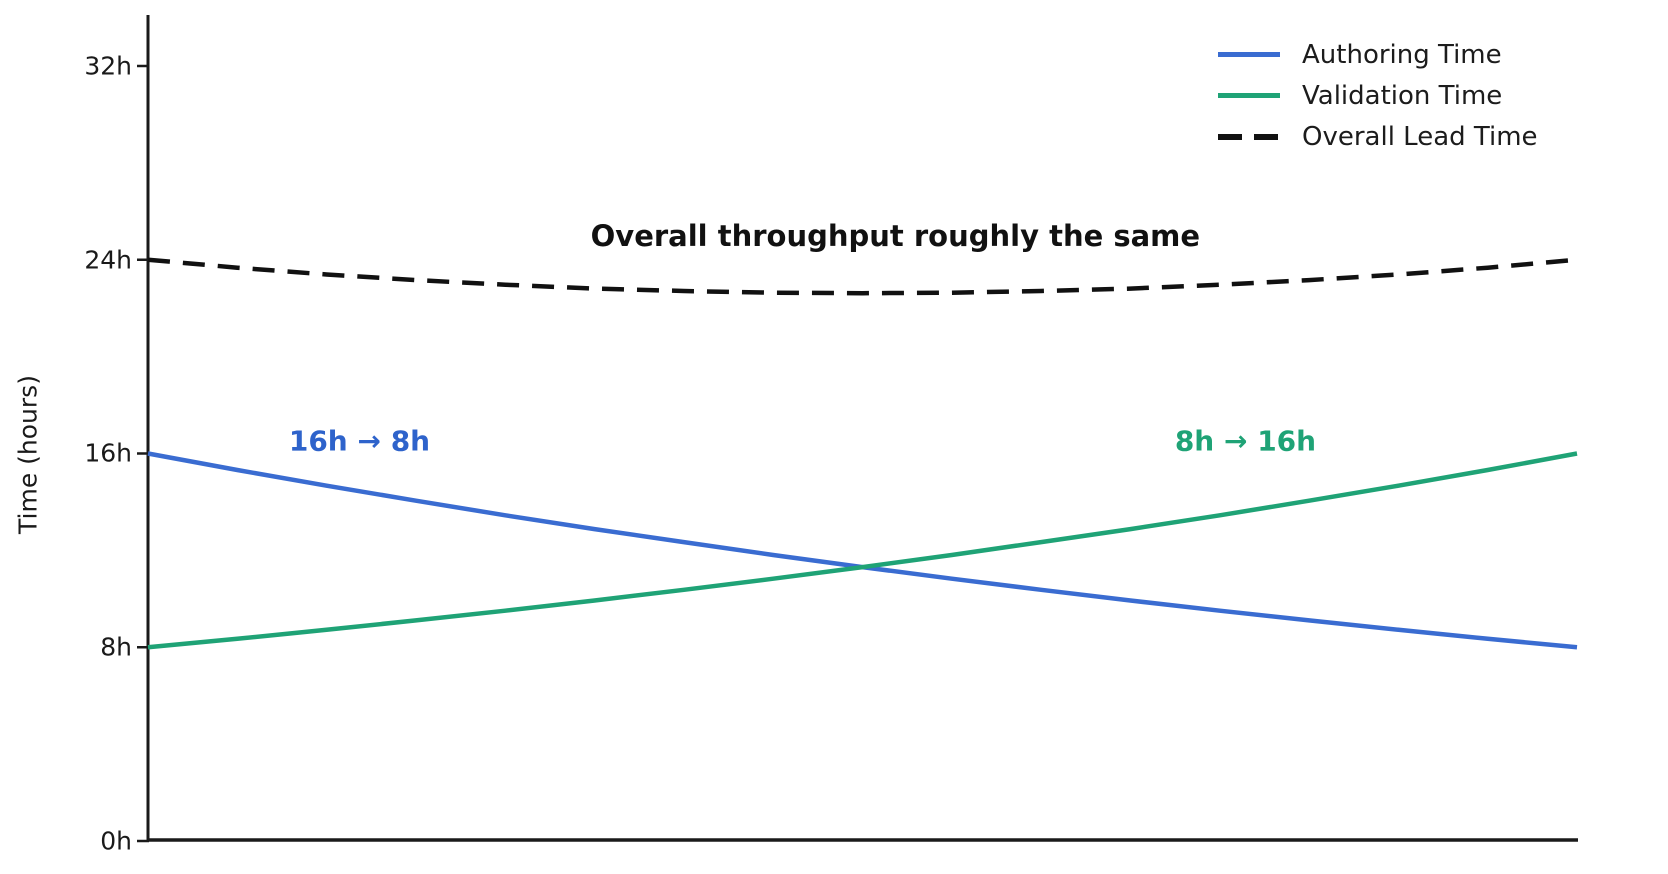 The width and height of the screenshot is (1668, 874). Describe the element at coordinates (359, 441) in the screenshot. I see `authoring-change-annotation: 16h → 8h` at that location.